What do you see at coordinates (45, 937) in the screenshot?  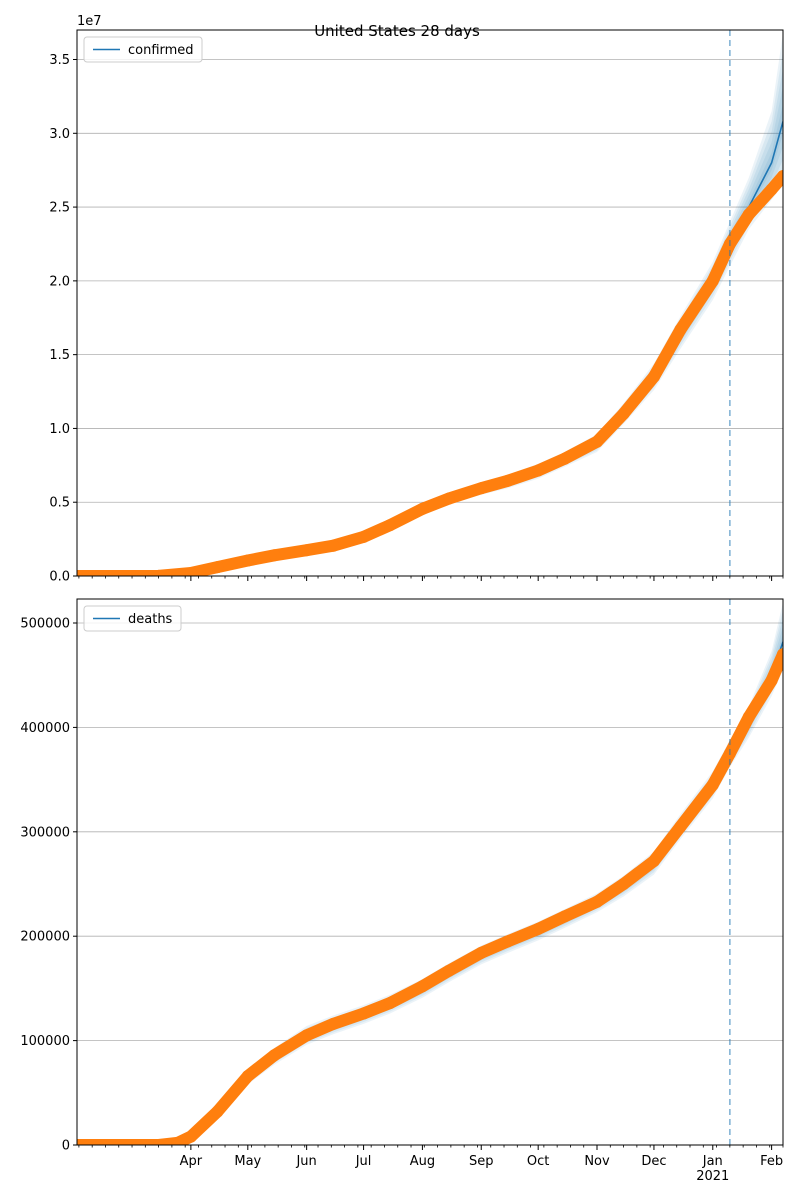 I see `y-tick-label: 200000` at bounding box center [45, 937].